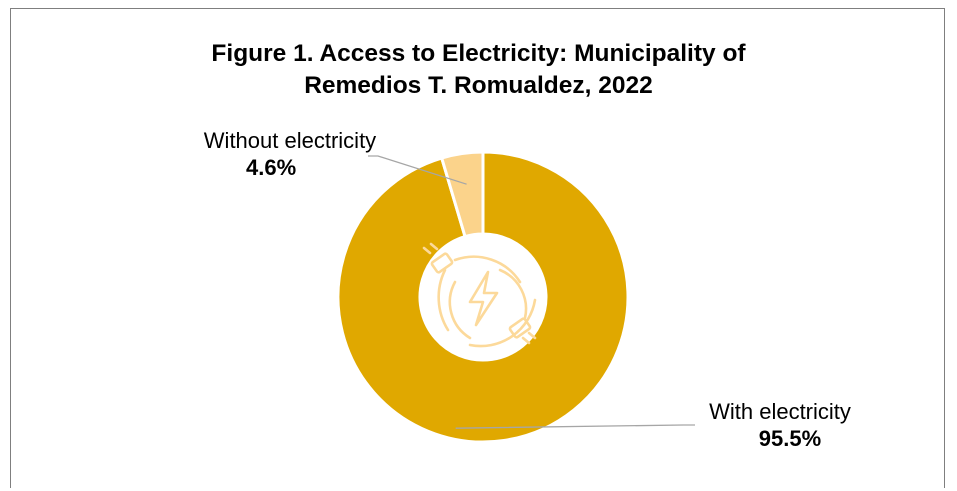  What do you see at coordinates (290, 140) in the screenshot?
I see `slice-name-without: Without electricity` at bounding box center [290, 140].